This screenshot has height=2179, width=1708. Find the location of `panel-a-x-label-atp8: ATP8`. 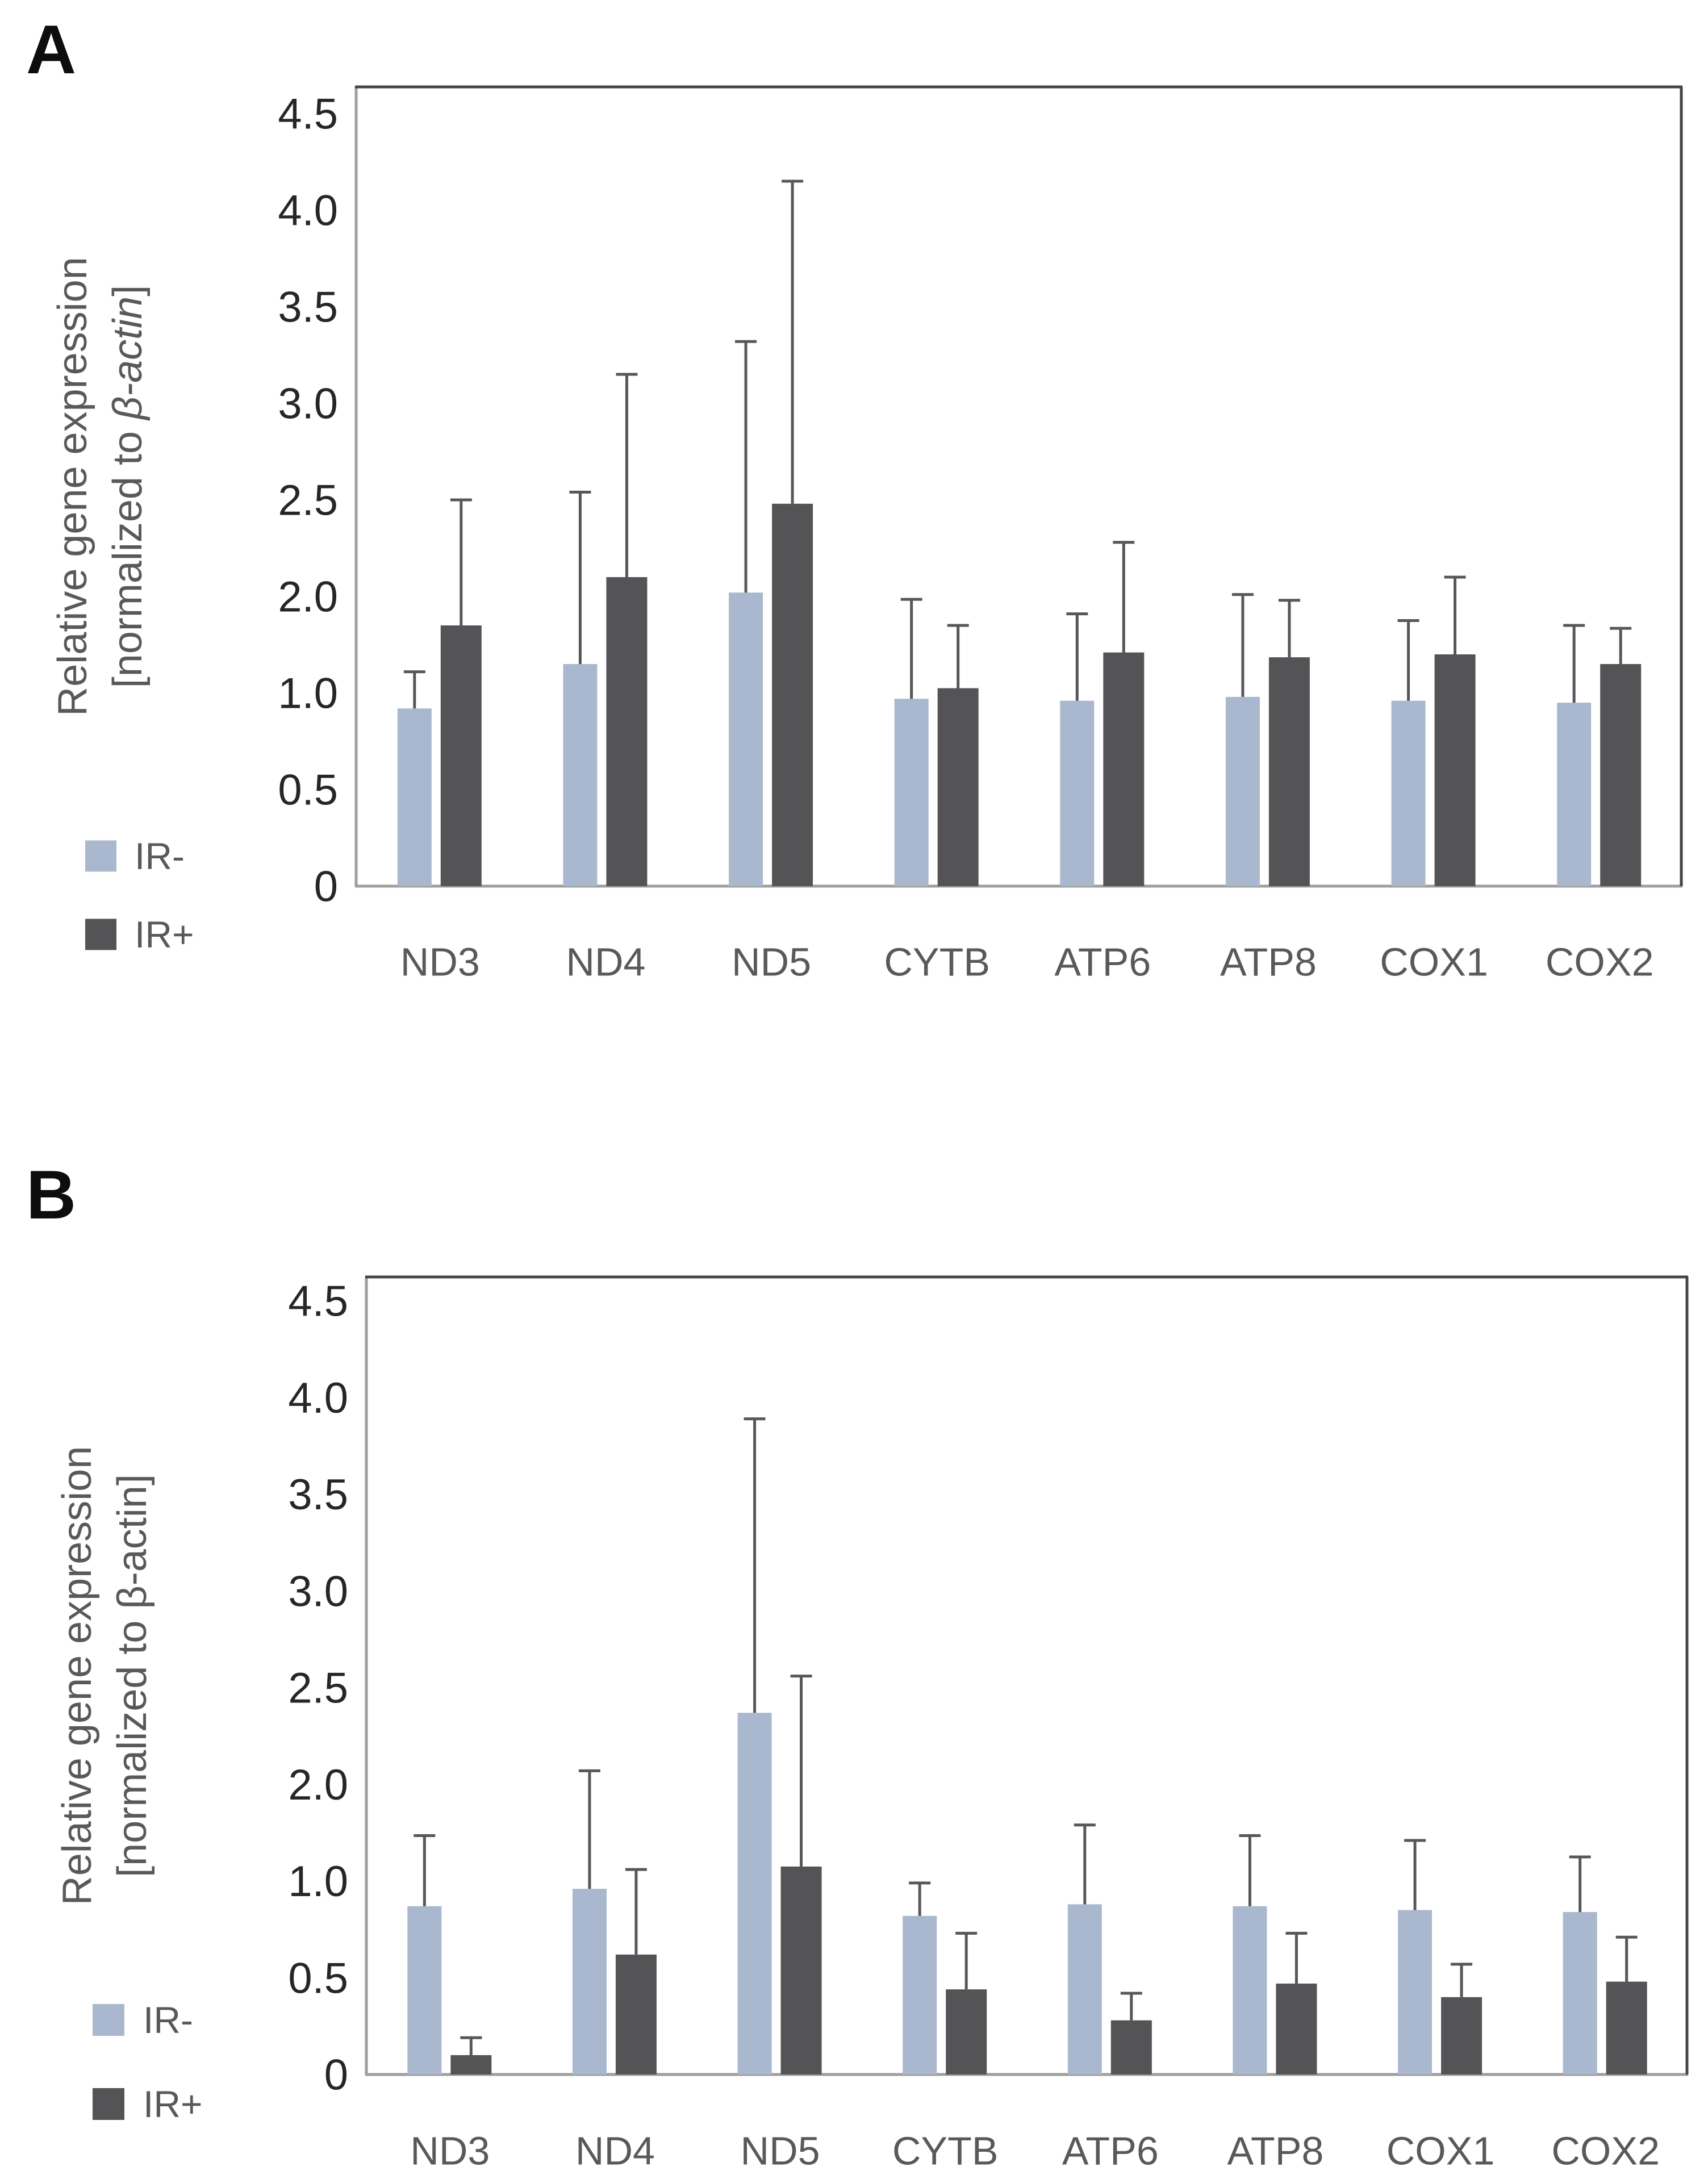

panel-a-x-label-atp8: ATP8 is located at coordinates (1269, 962).